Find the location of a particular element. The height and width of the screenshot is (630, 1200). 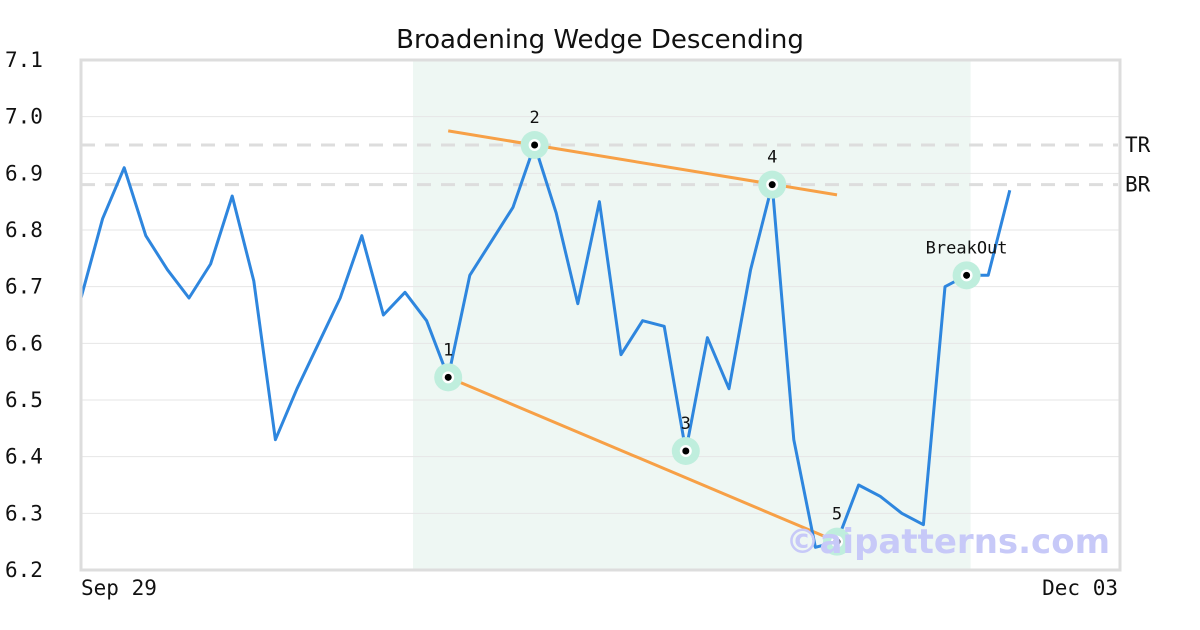

y-tick-label: 7.0 is located at coordinates (24, 117).